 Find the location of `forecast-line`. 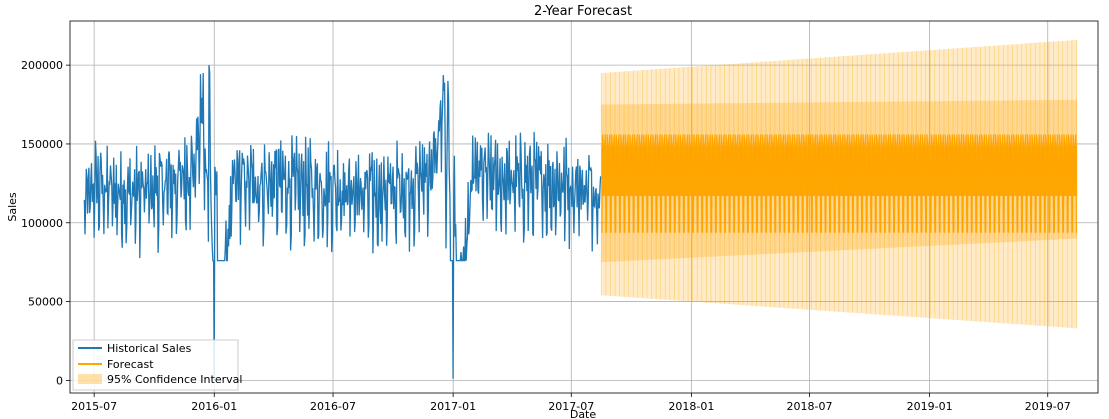

forecast-line is located at coordinates (839, 183).